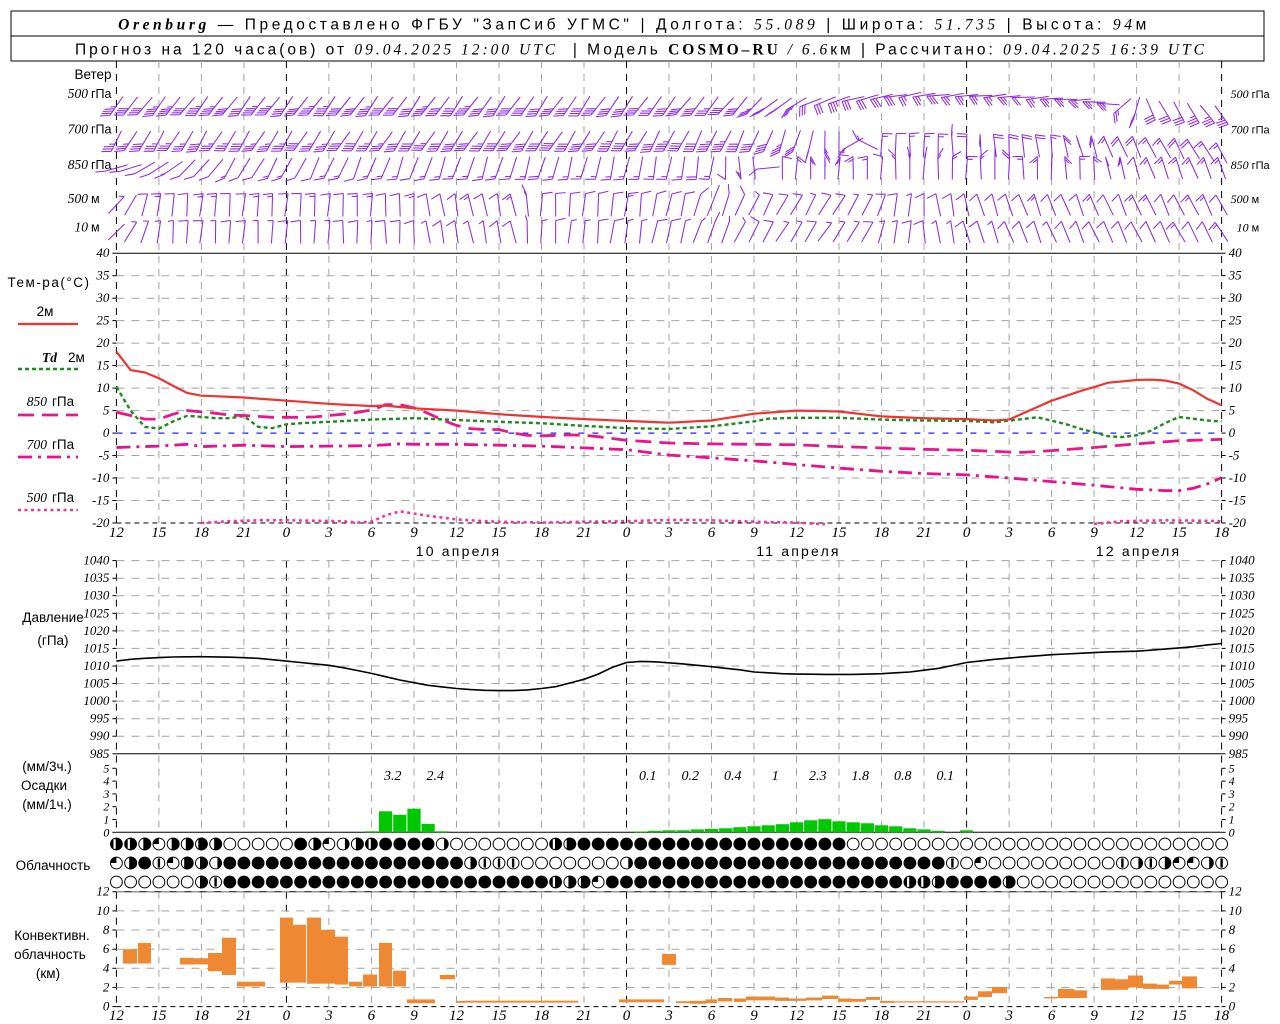 This screenshot has width=1280, height=1024. What do you see at coordinates (1239, 753) in the screenshot?
I see `svg-text: 985` at bounding box center [1239, 753].